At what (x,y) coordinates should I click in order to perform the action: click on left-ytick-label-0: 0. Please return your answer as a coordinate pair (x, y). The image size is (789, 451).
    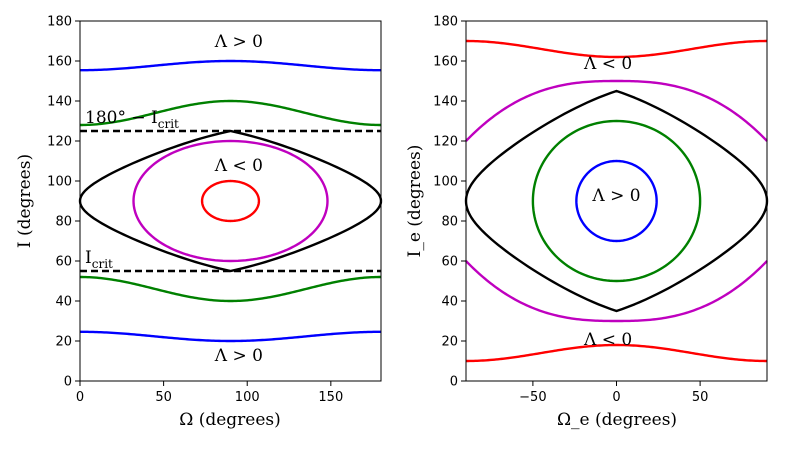
    Looking at the image, I should click on (68, 382).